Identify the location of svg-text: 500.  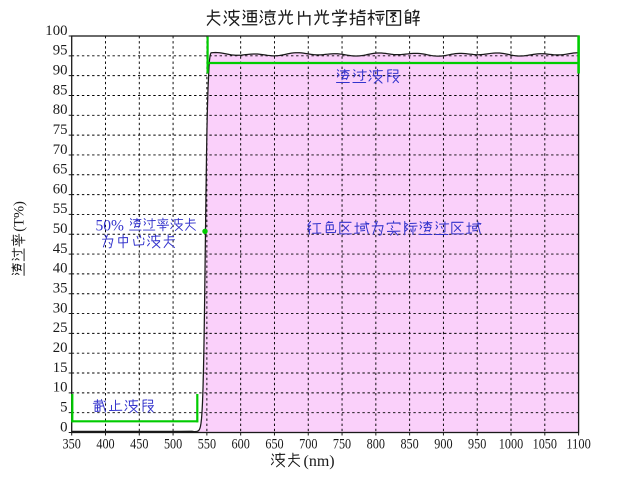
(173, 445).